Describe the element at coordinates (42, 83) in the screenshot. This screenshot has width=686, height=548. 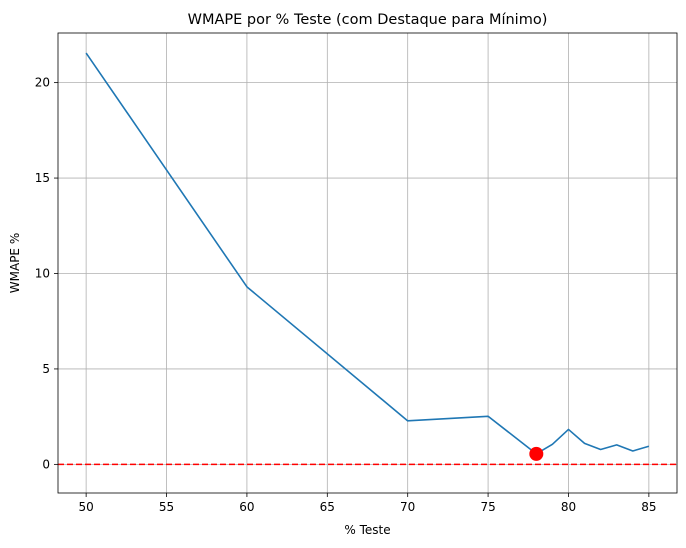
I see `y-tick-label: 20` at that location.